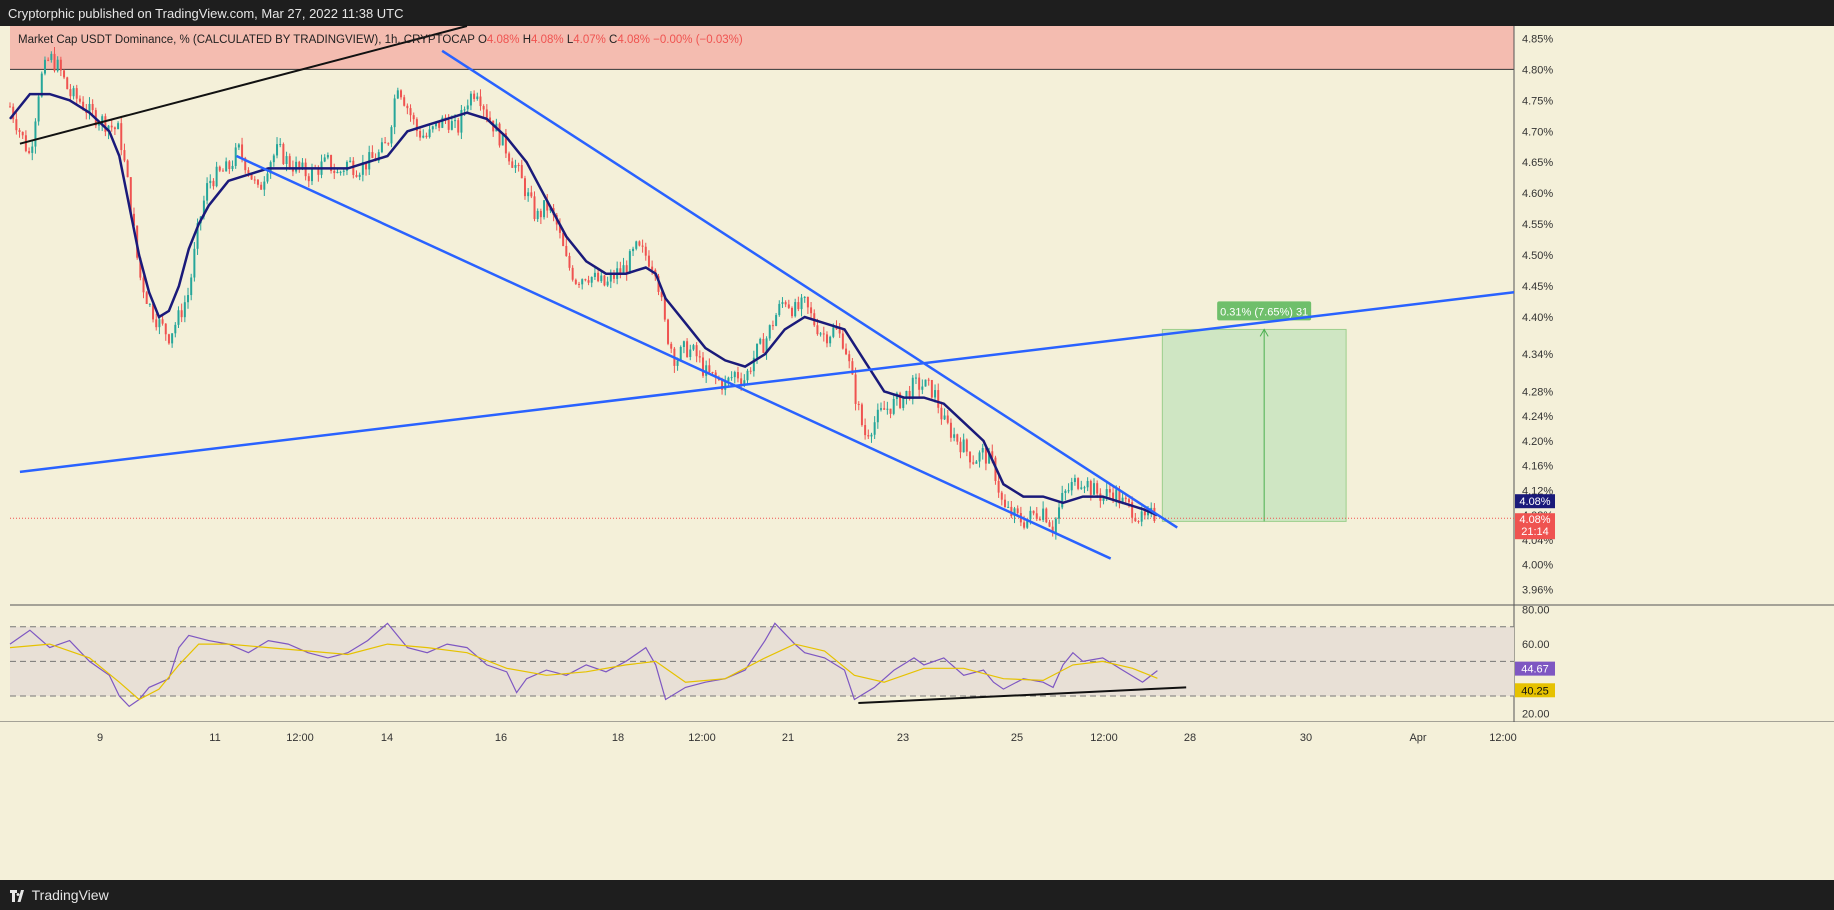  What do you see at coordinates (1017, 738) in the screenshot?
I see `time-tick-label: 25` at bounding box center [1017, 738].